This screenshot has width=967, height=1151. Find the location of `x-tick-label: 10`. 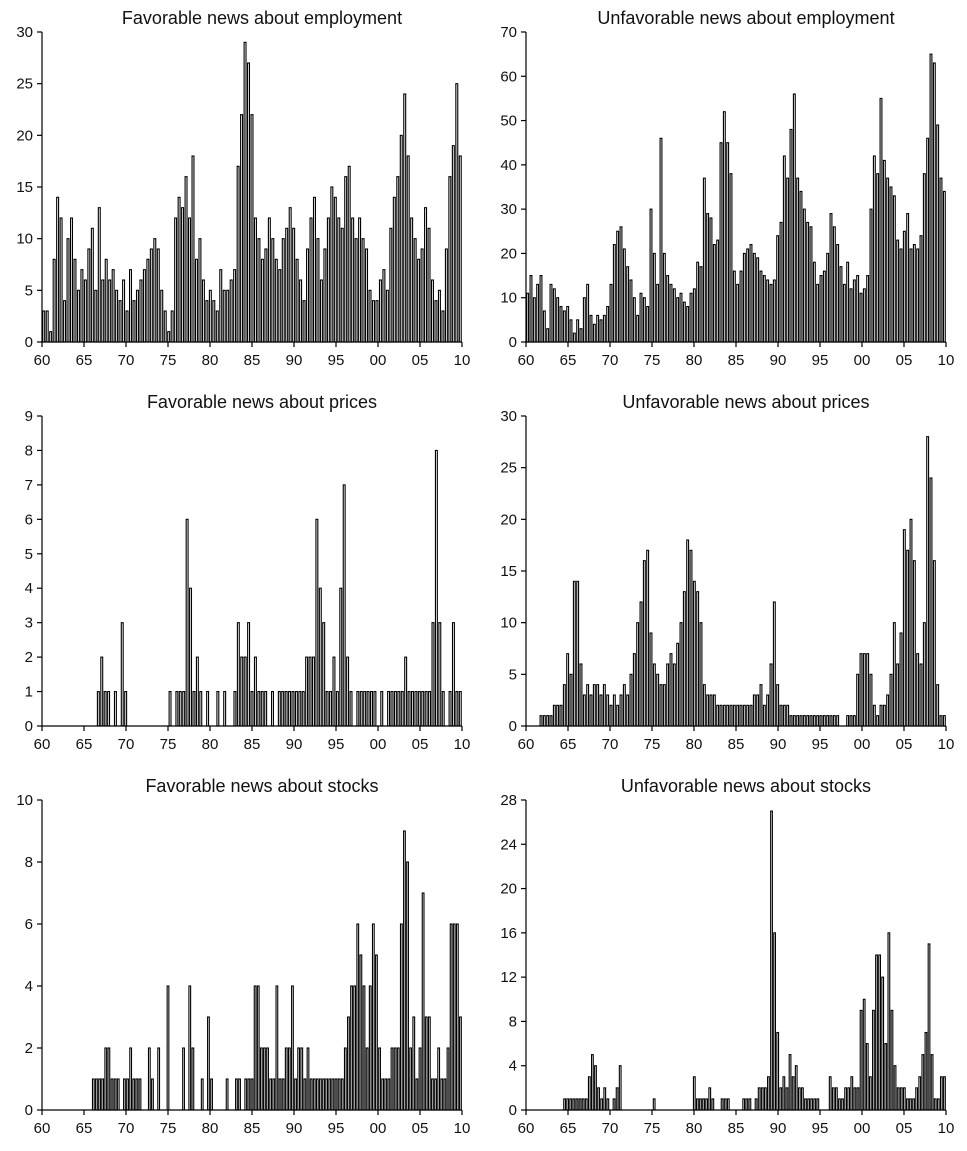

x-tick-label: 10 is located at coordinates (462, 360).